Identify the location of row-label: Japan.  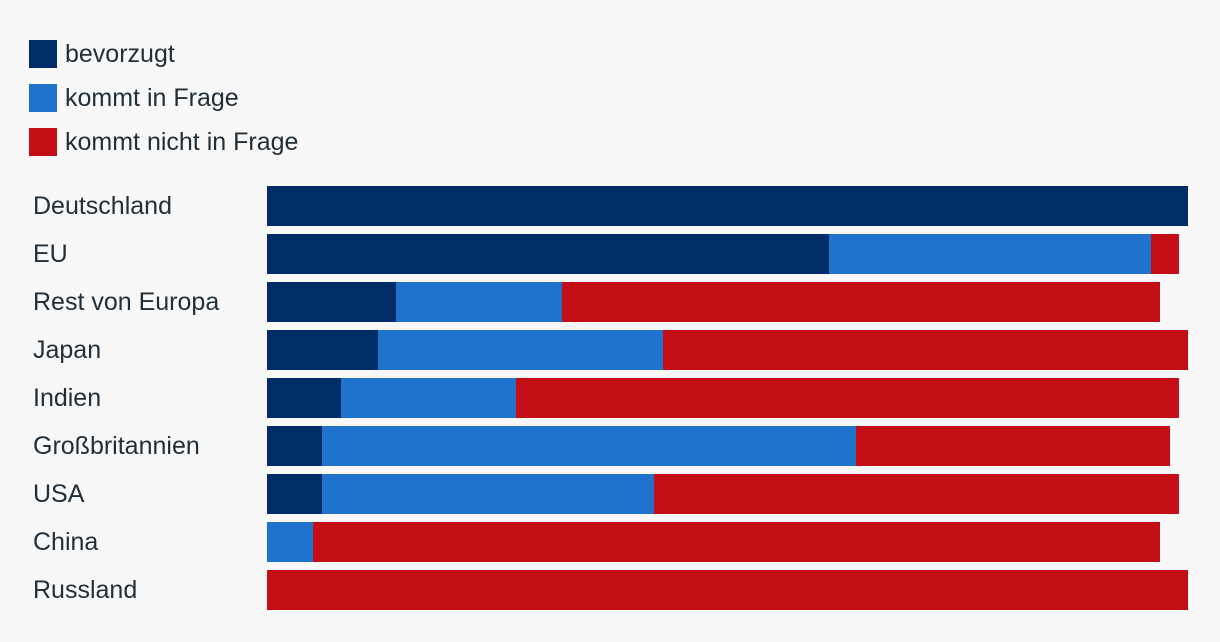
(67, 349).